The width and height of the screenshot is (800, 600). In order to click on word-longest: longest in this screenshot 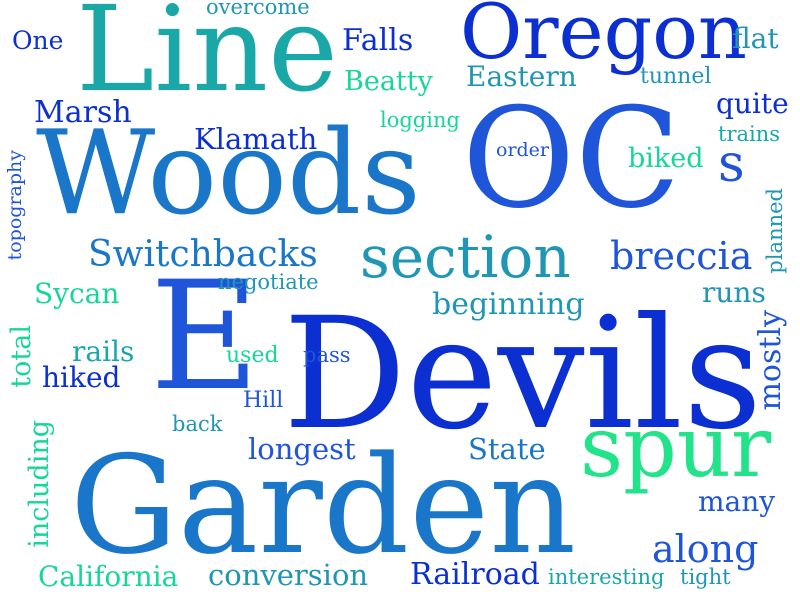, I will do `click(302, 449)`.